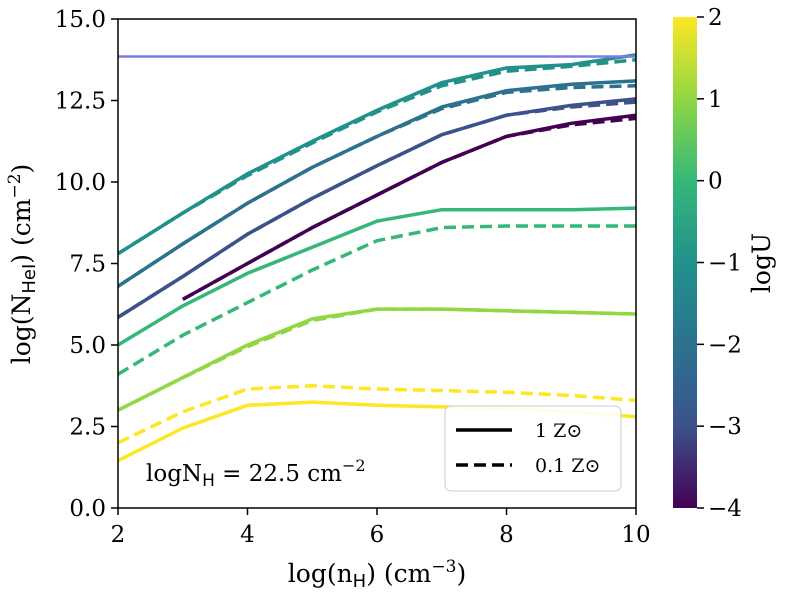 The image size is (793, 595). I want to click on colorbar-tick-label: −4, so click(725, 509).